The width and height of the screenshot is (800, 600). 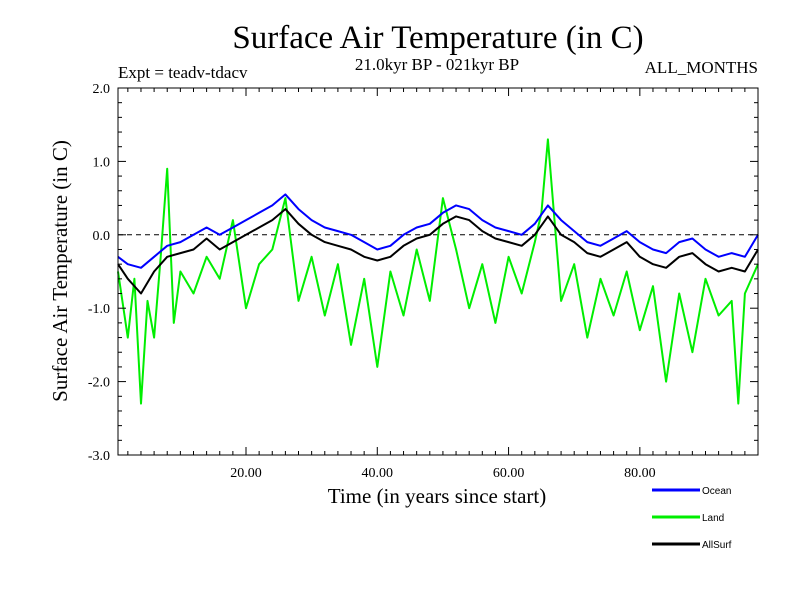 I want to click on series-line-allsurf, so click(x=438, y=251).